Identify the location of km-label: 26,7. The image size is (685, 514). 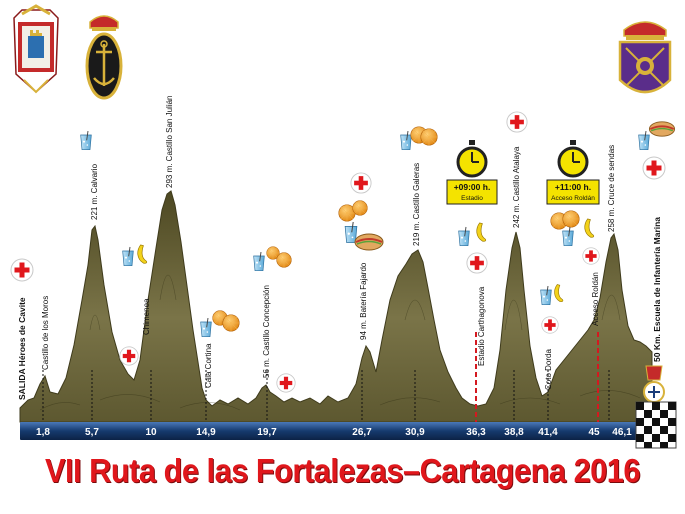
(362, 432).